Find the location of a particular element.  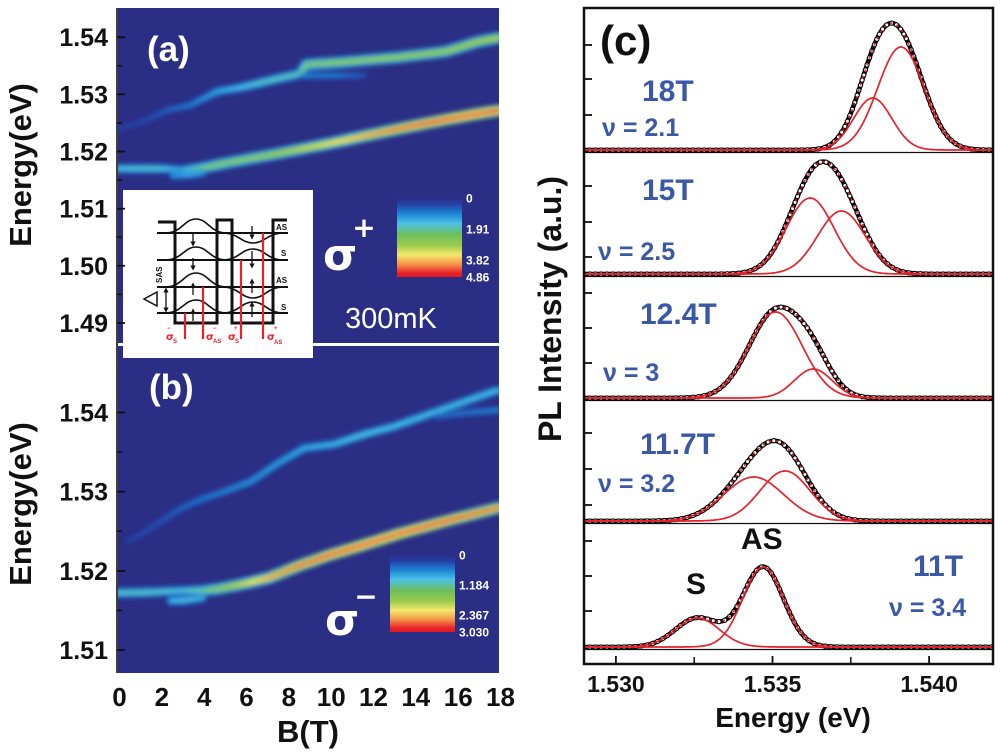

ridge-layer-core is located at coordinates (308, 495).